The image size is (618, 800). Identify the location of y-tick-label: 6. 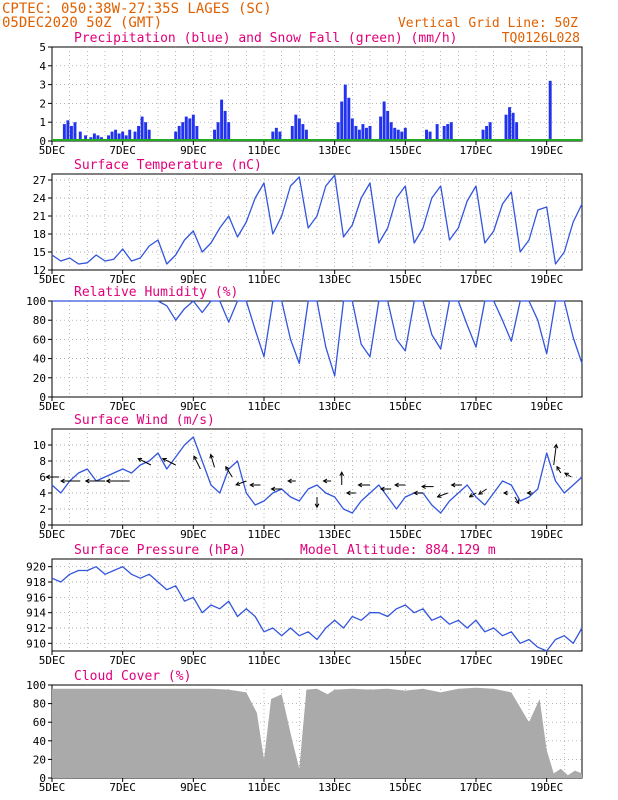
(42, 477).